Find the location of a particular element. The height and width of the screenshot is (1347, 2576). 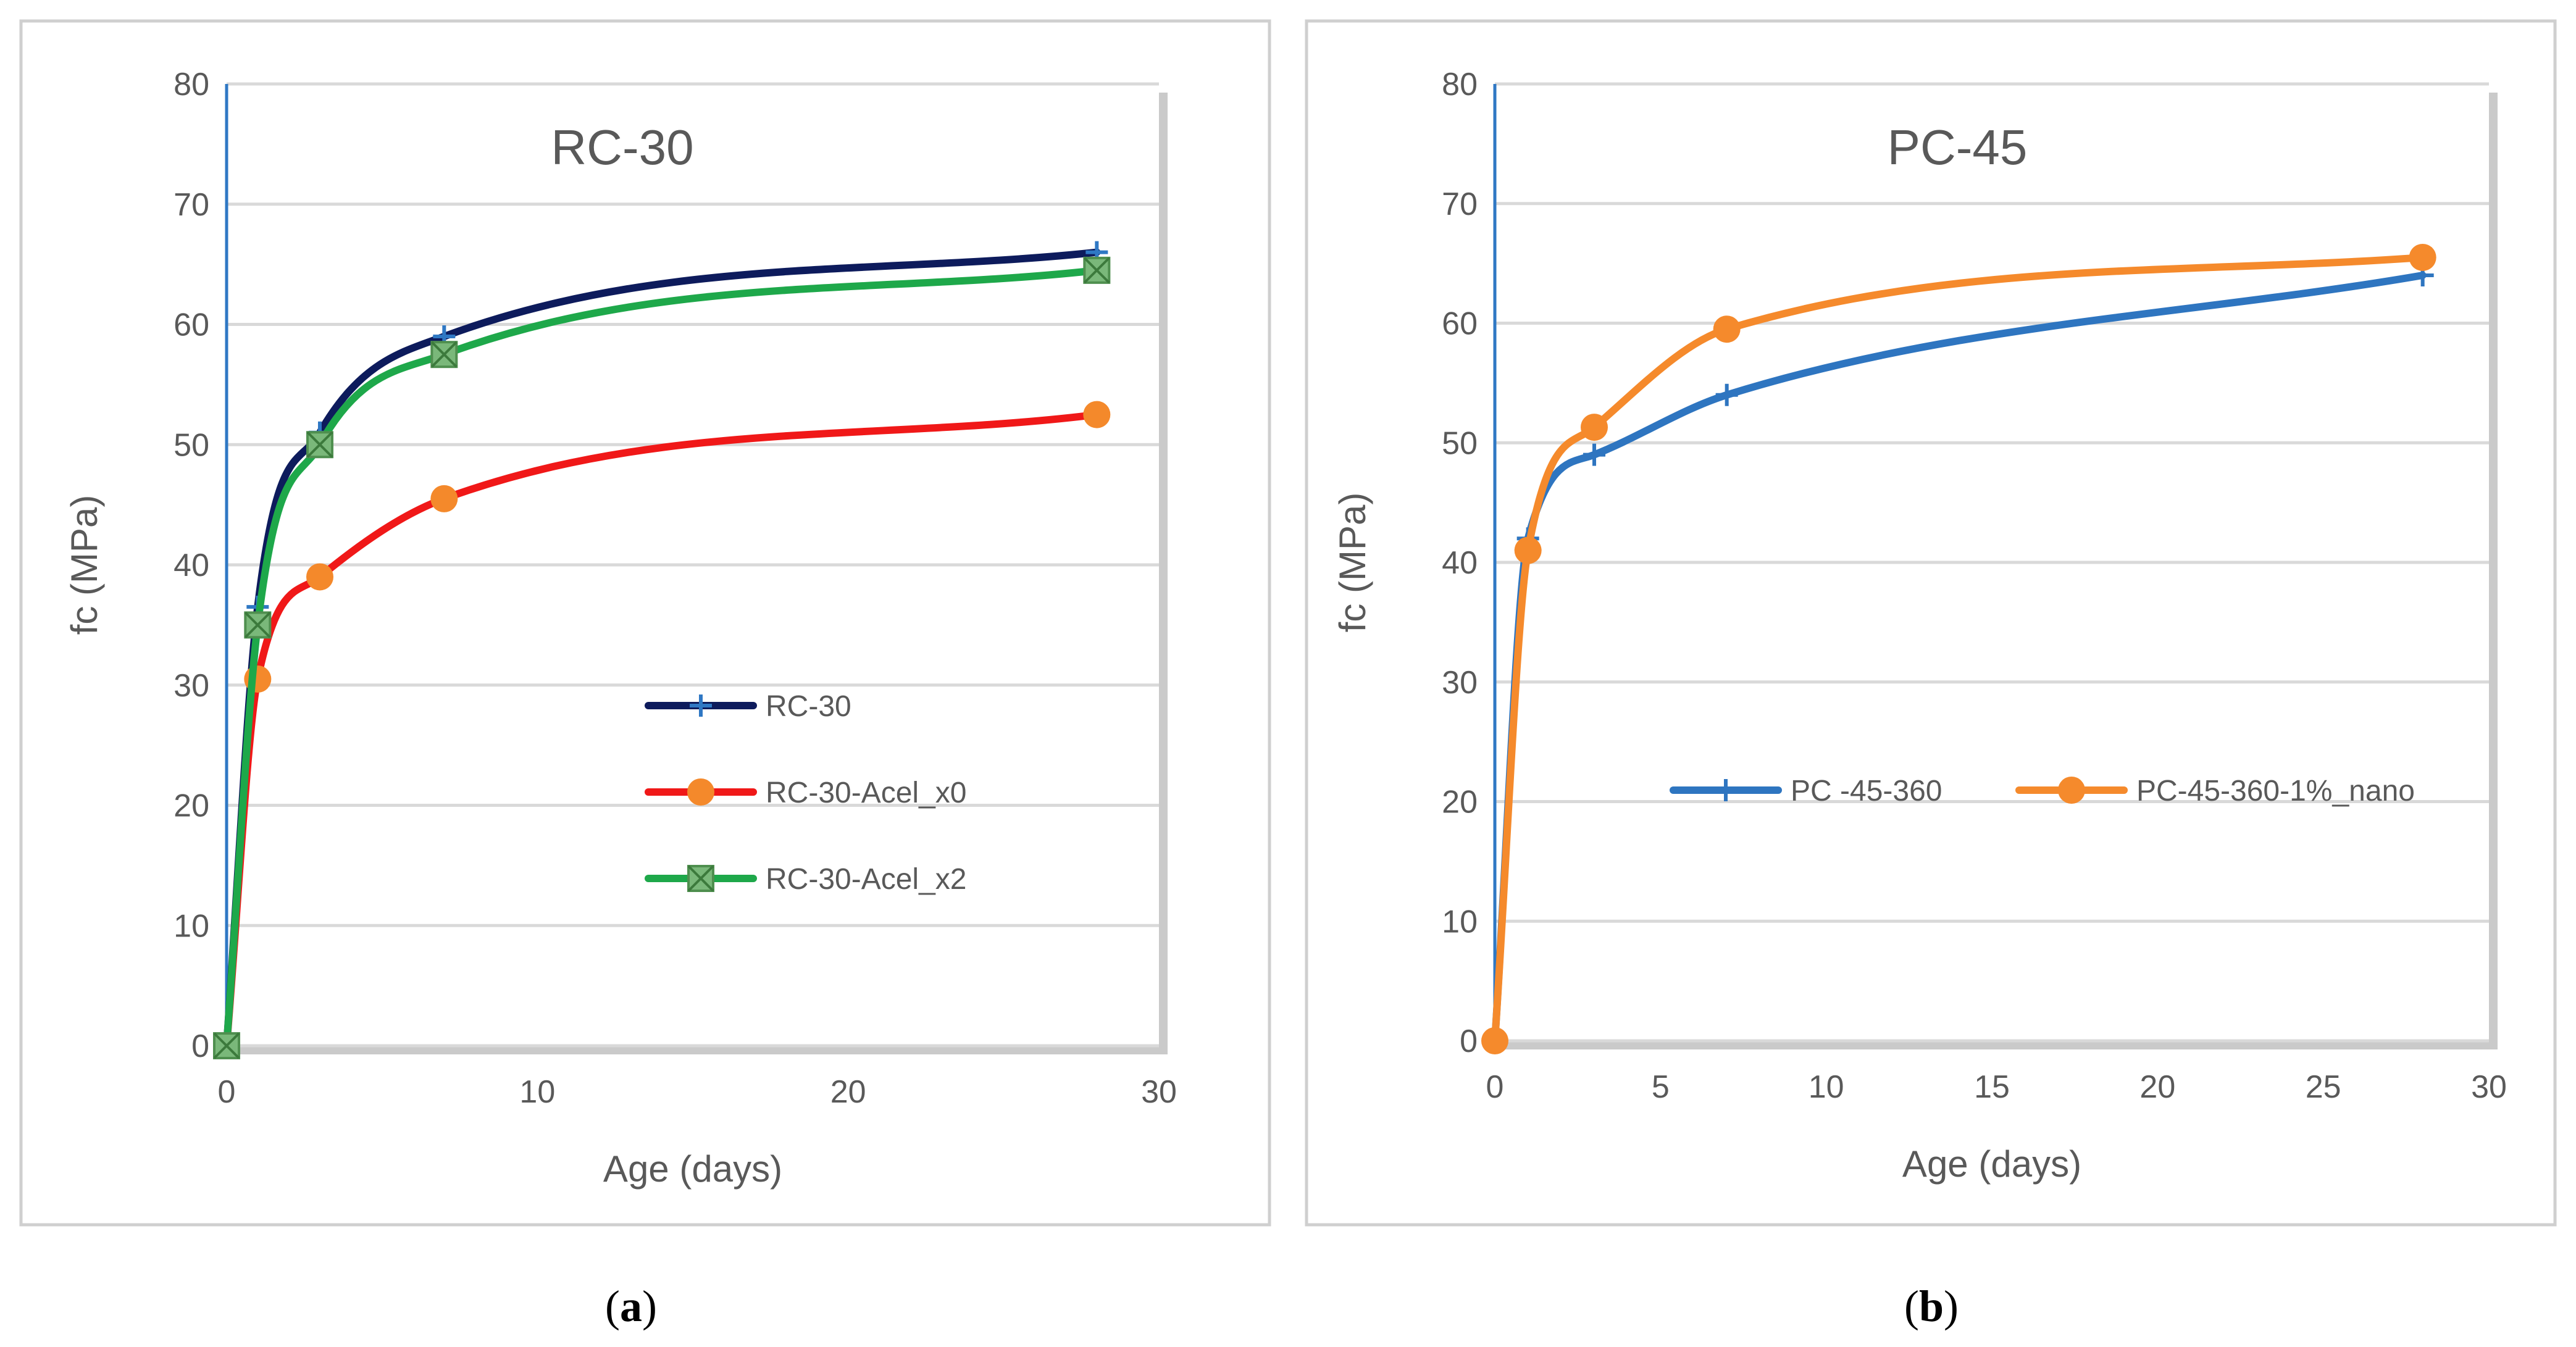

chart-b-legend-label-pc-45-360-1-nano: PC-45-360-1%_nano is located at coordinates (2276, 791).